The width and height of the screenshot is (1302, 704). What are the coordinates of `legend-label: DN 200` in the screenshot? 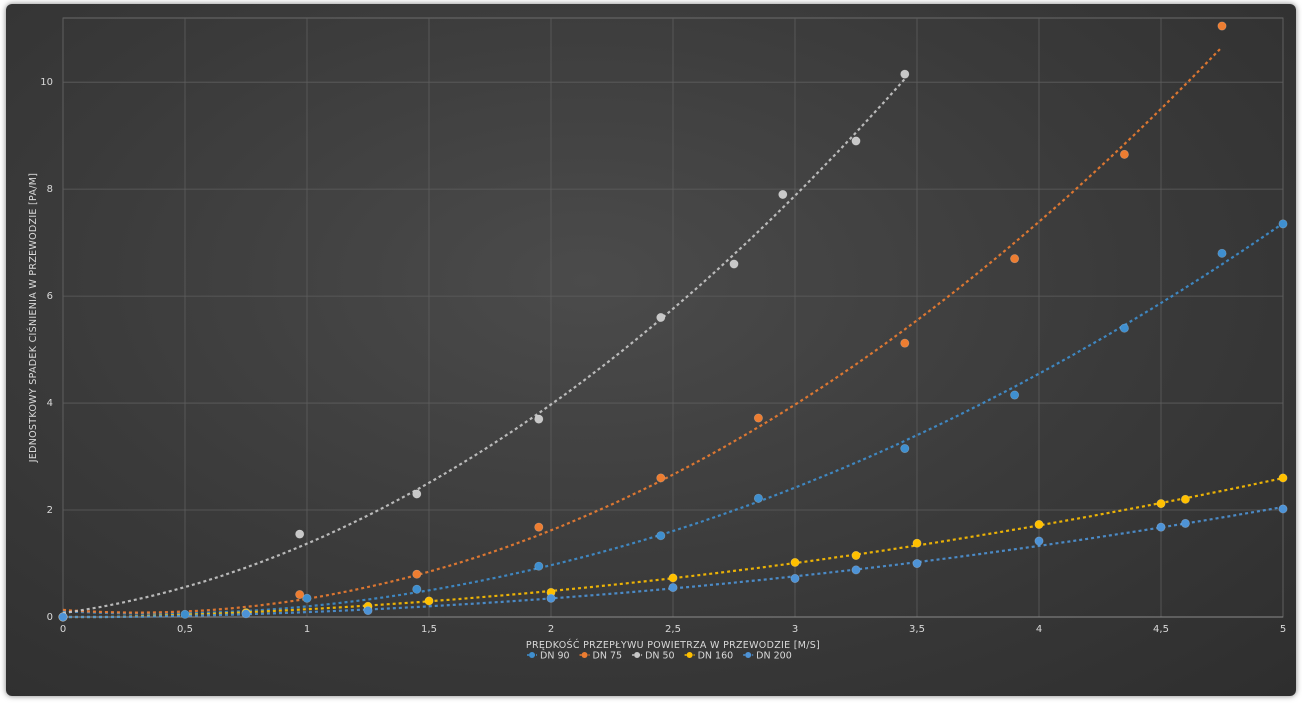 It's located at (774, 656).